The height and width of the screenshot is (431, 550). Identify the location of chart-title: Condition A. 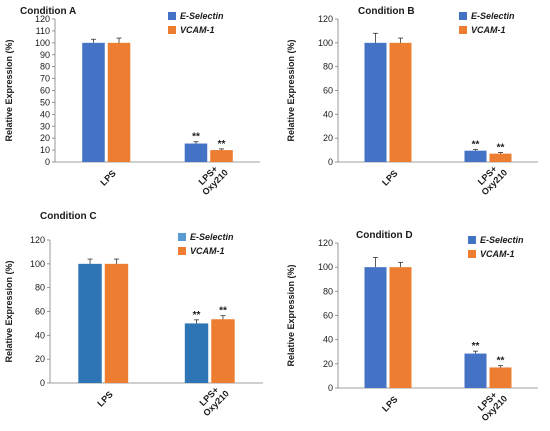
(48, 11).